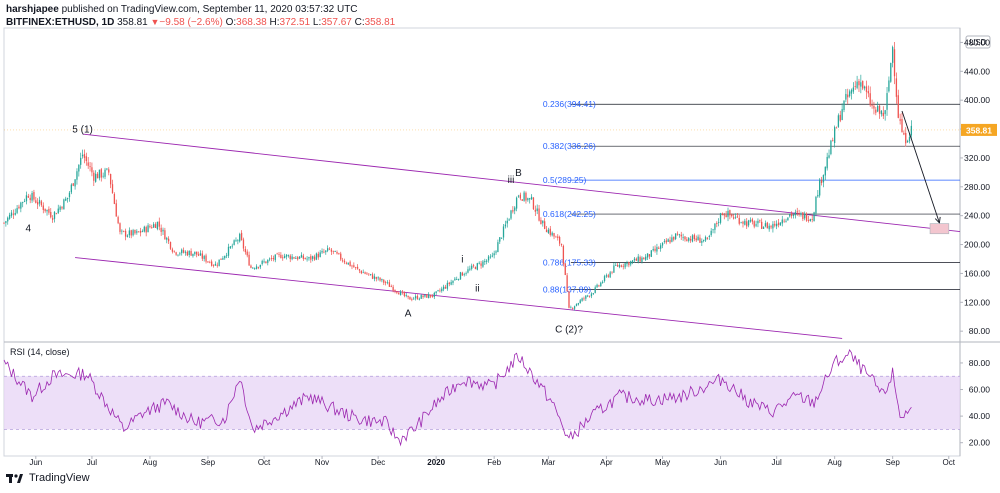 The height and width of the screenshot is (493, 1000). I want to click on low-label: L:, so click(317, 22).